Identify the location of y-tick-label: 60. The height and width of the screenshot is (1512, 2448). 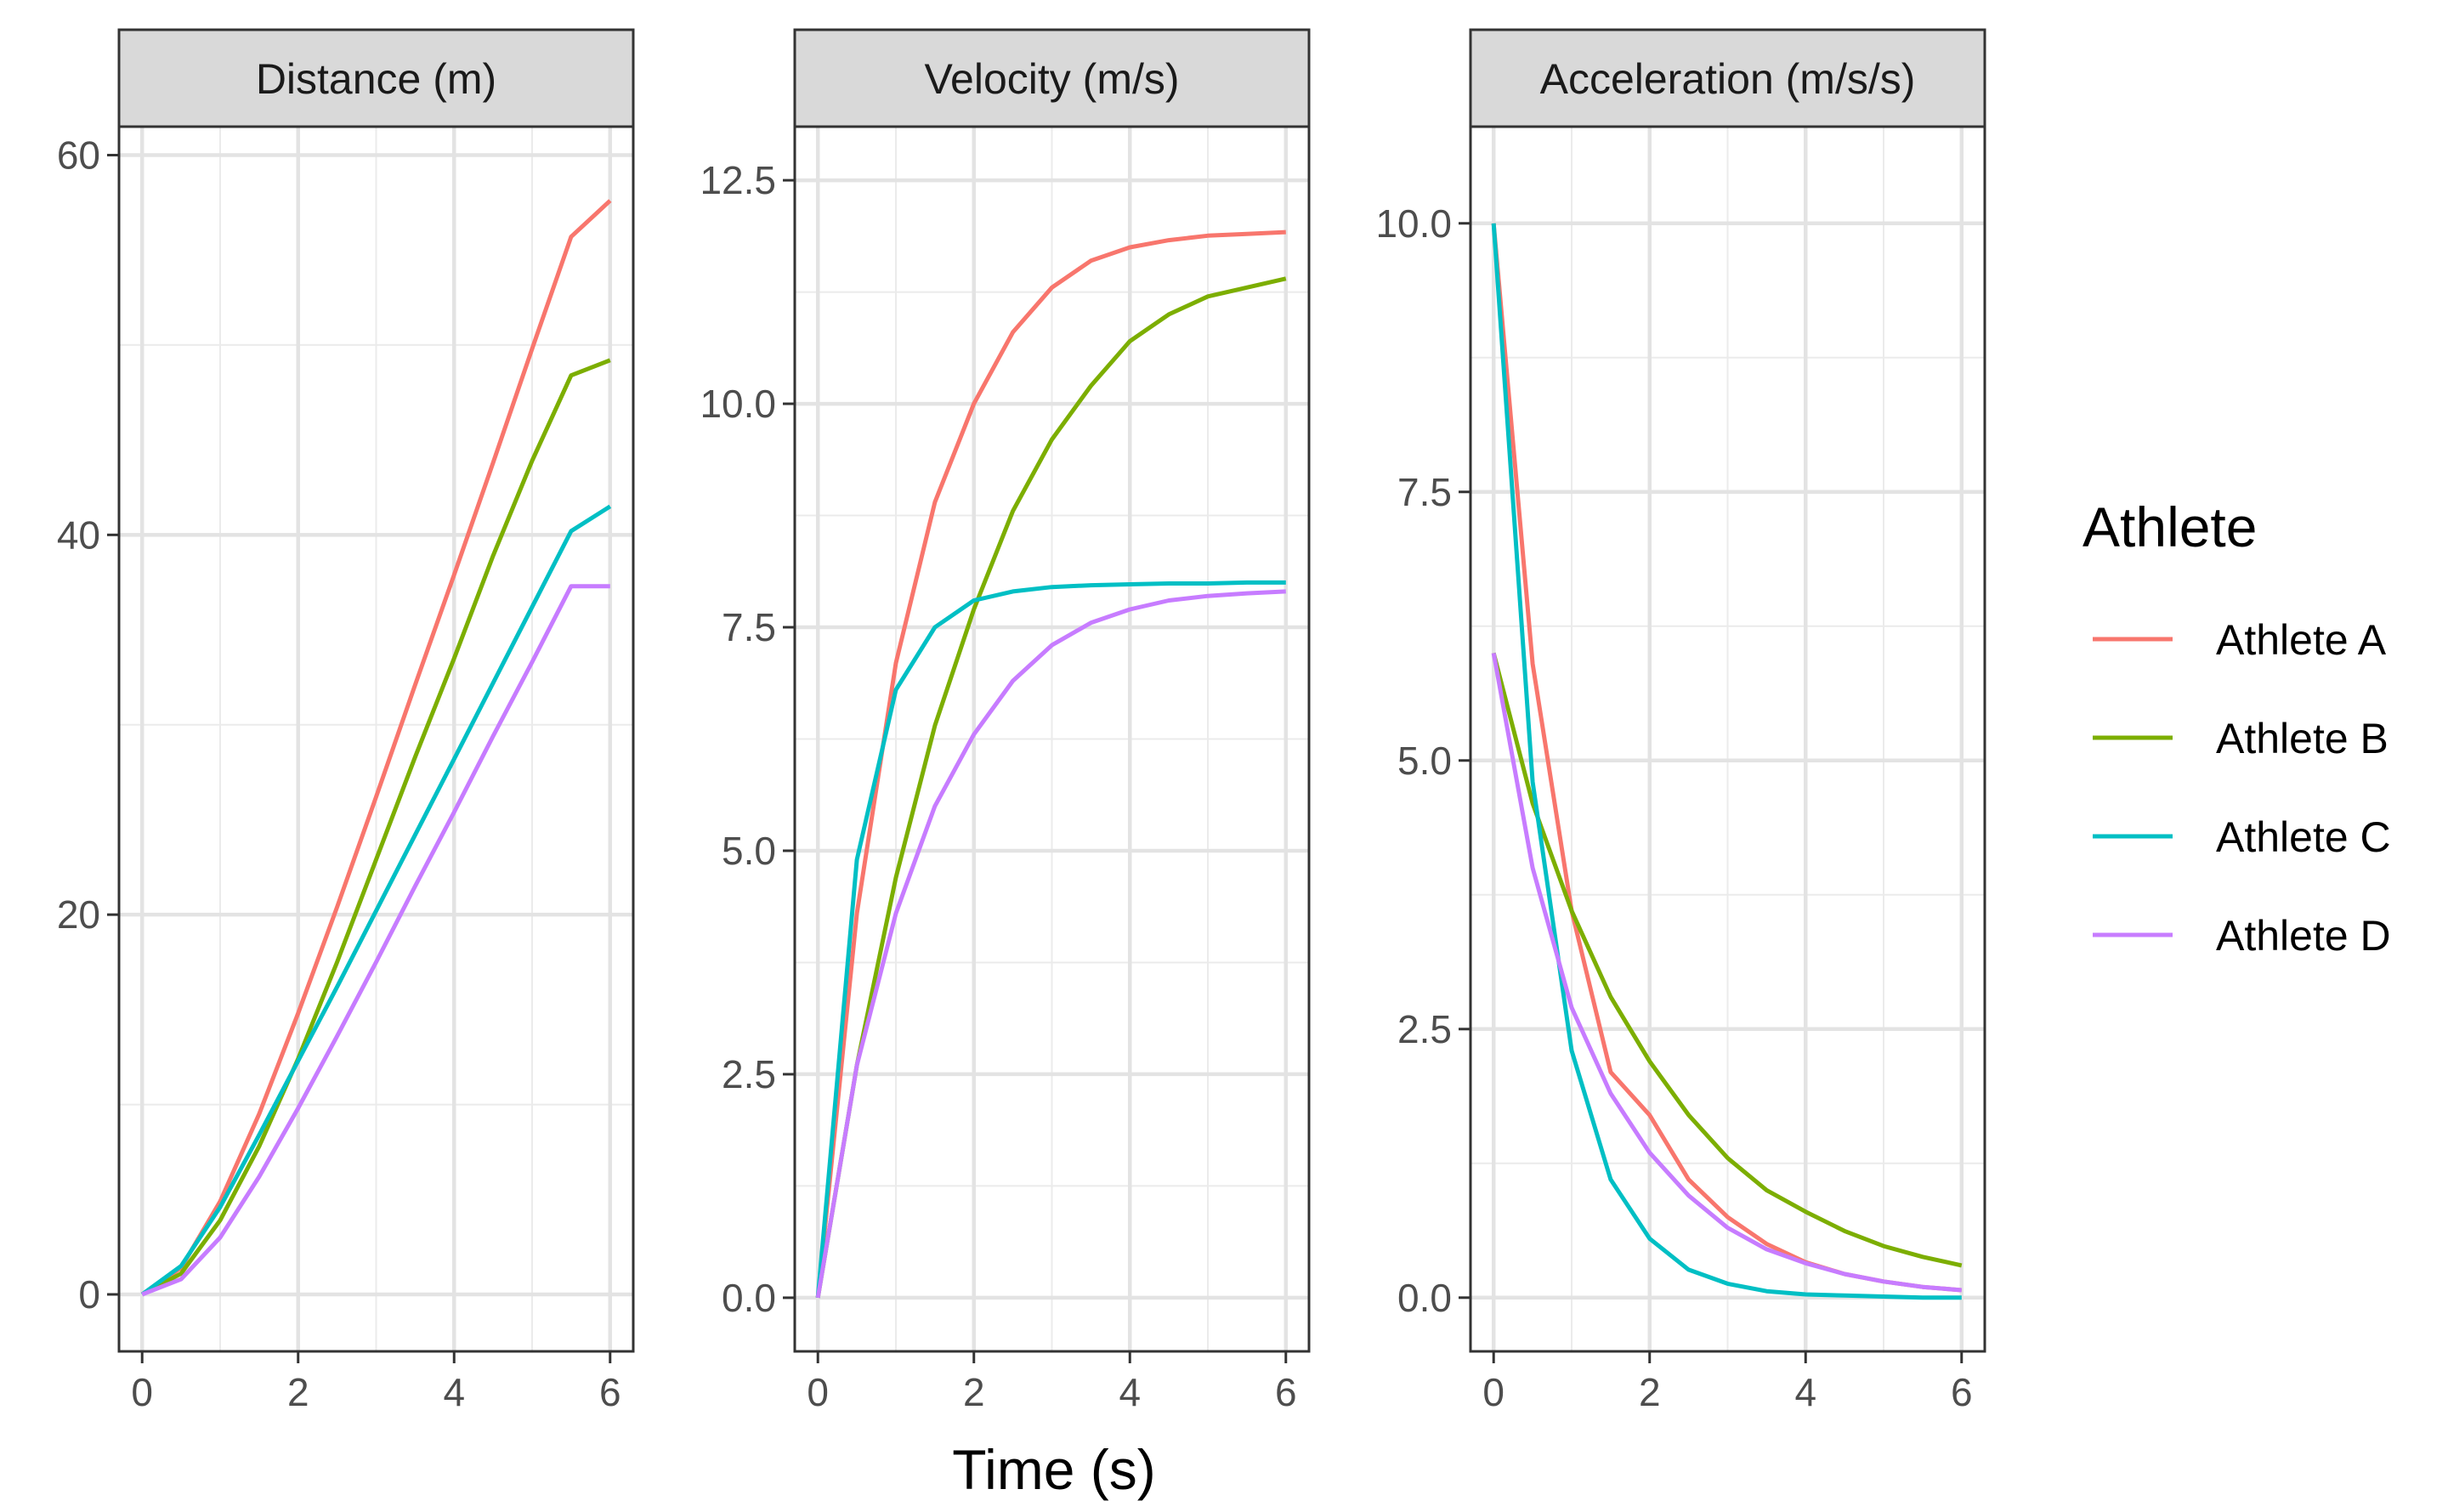
(78, 155).